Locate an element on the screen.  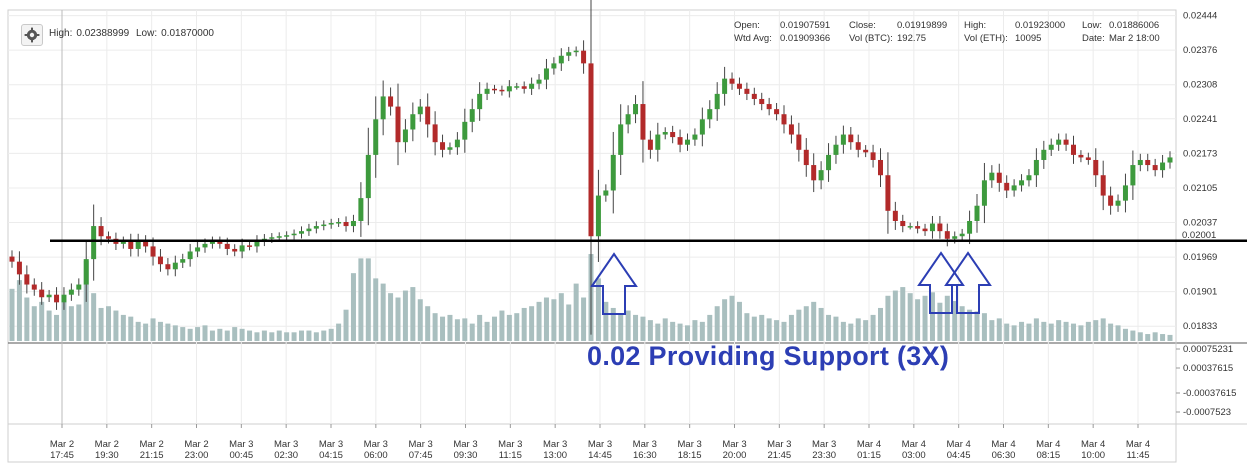
settings-button is located at coordinates (32, 35).